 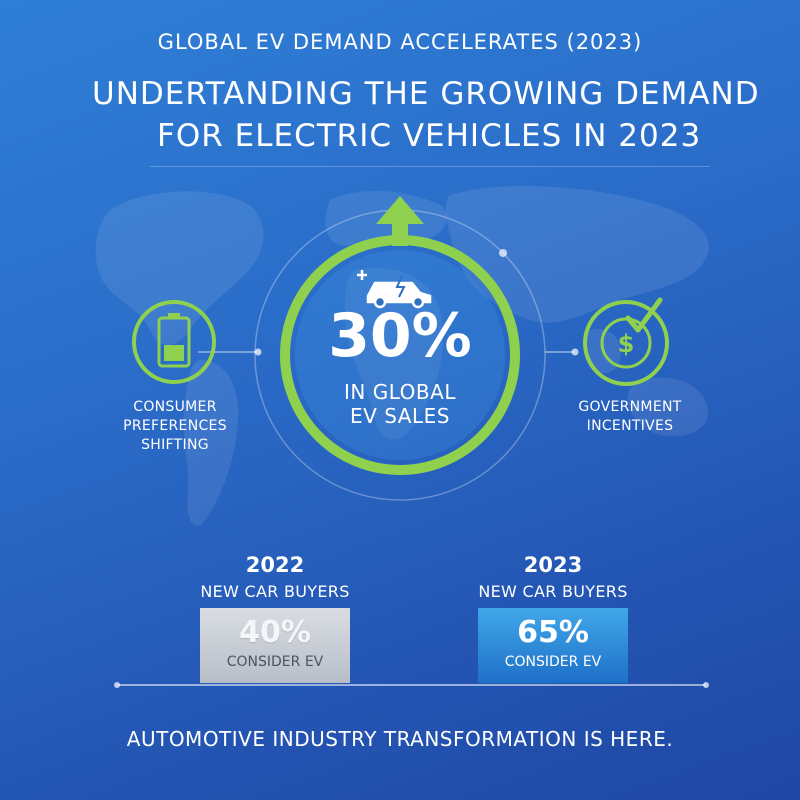 What do you see at coordinates (553, 591) in the screenshot?
I see `buyers-2023-label: NEW CAR BUYERS` at bounding box center [553, 591].